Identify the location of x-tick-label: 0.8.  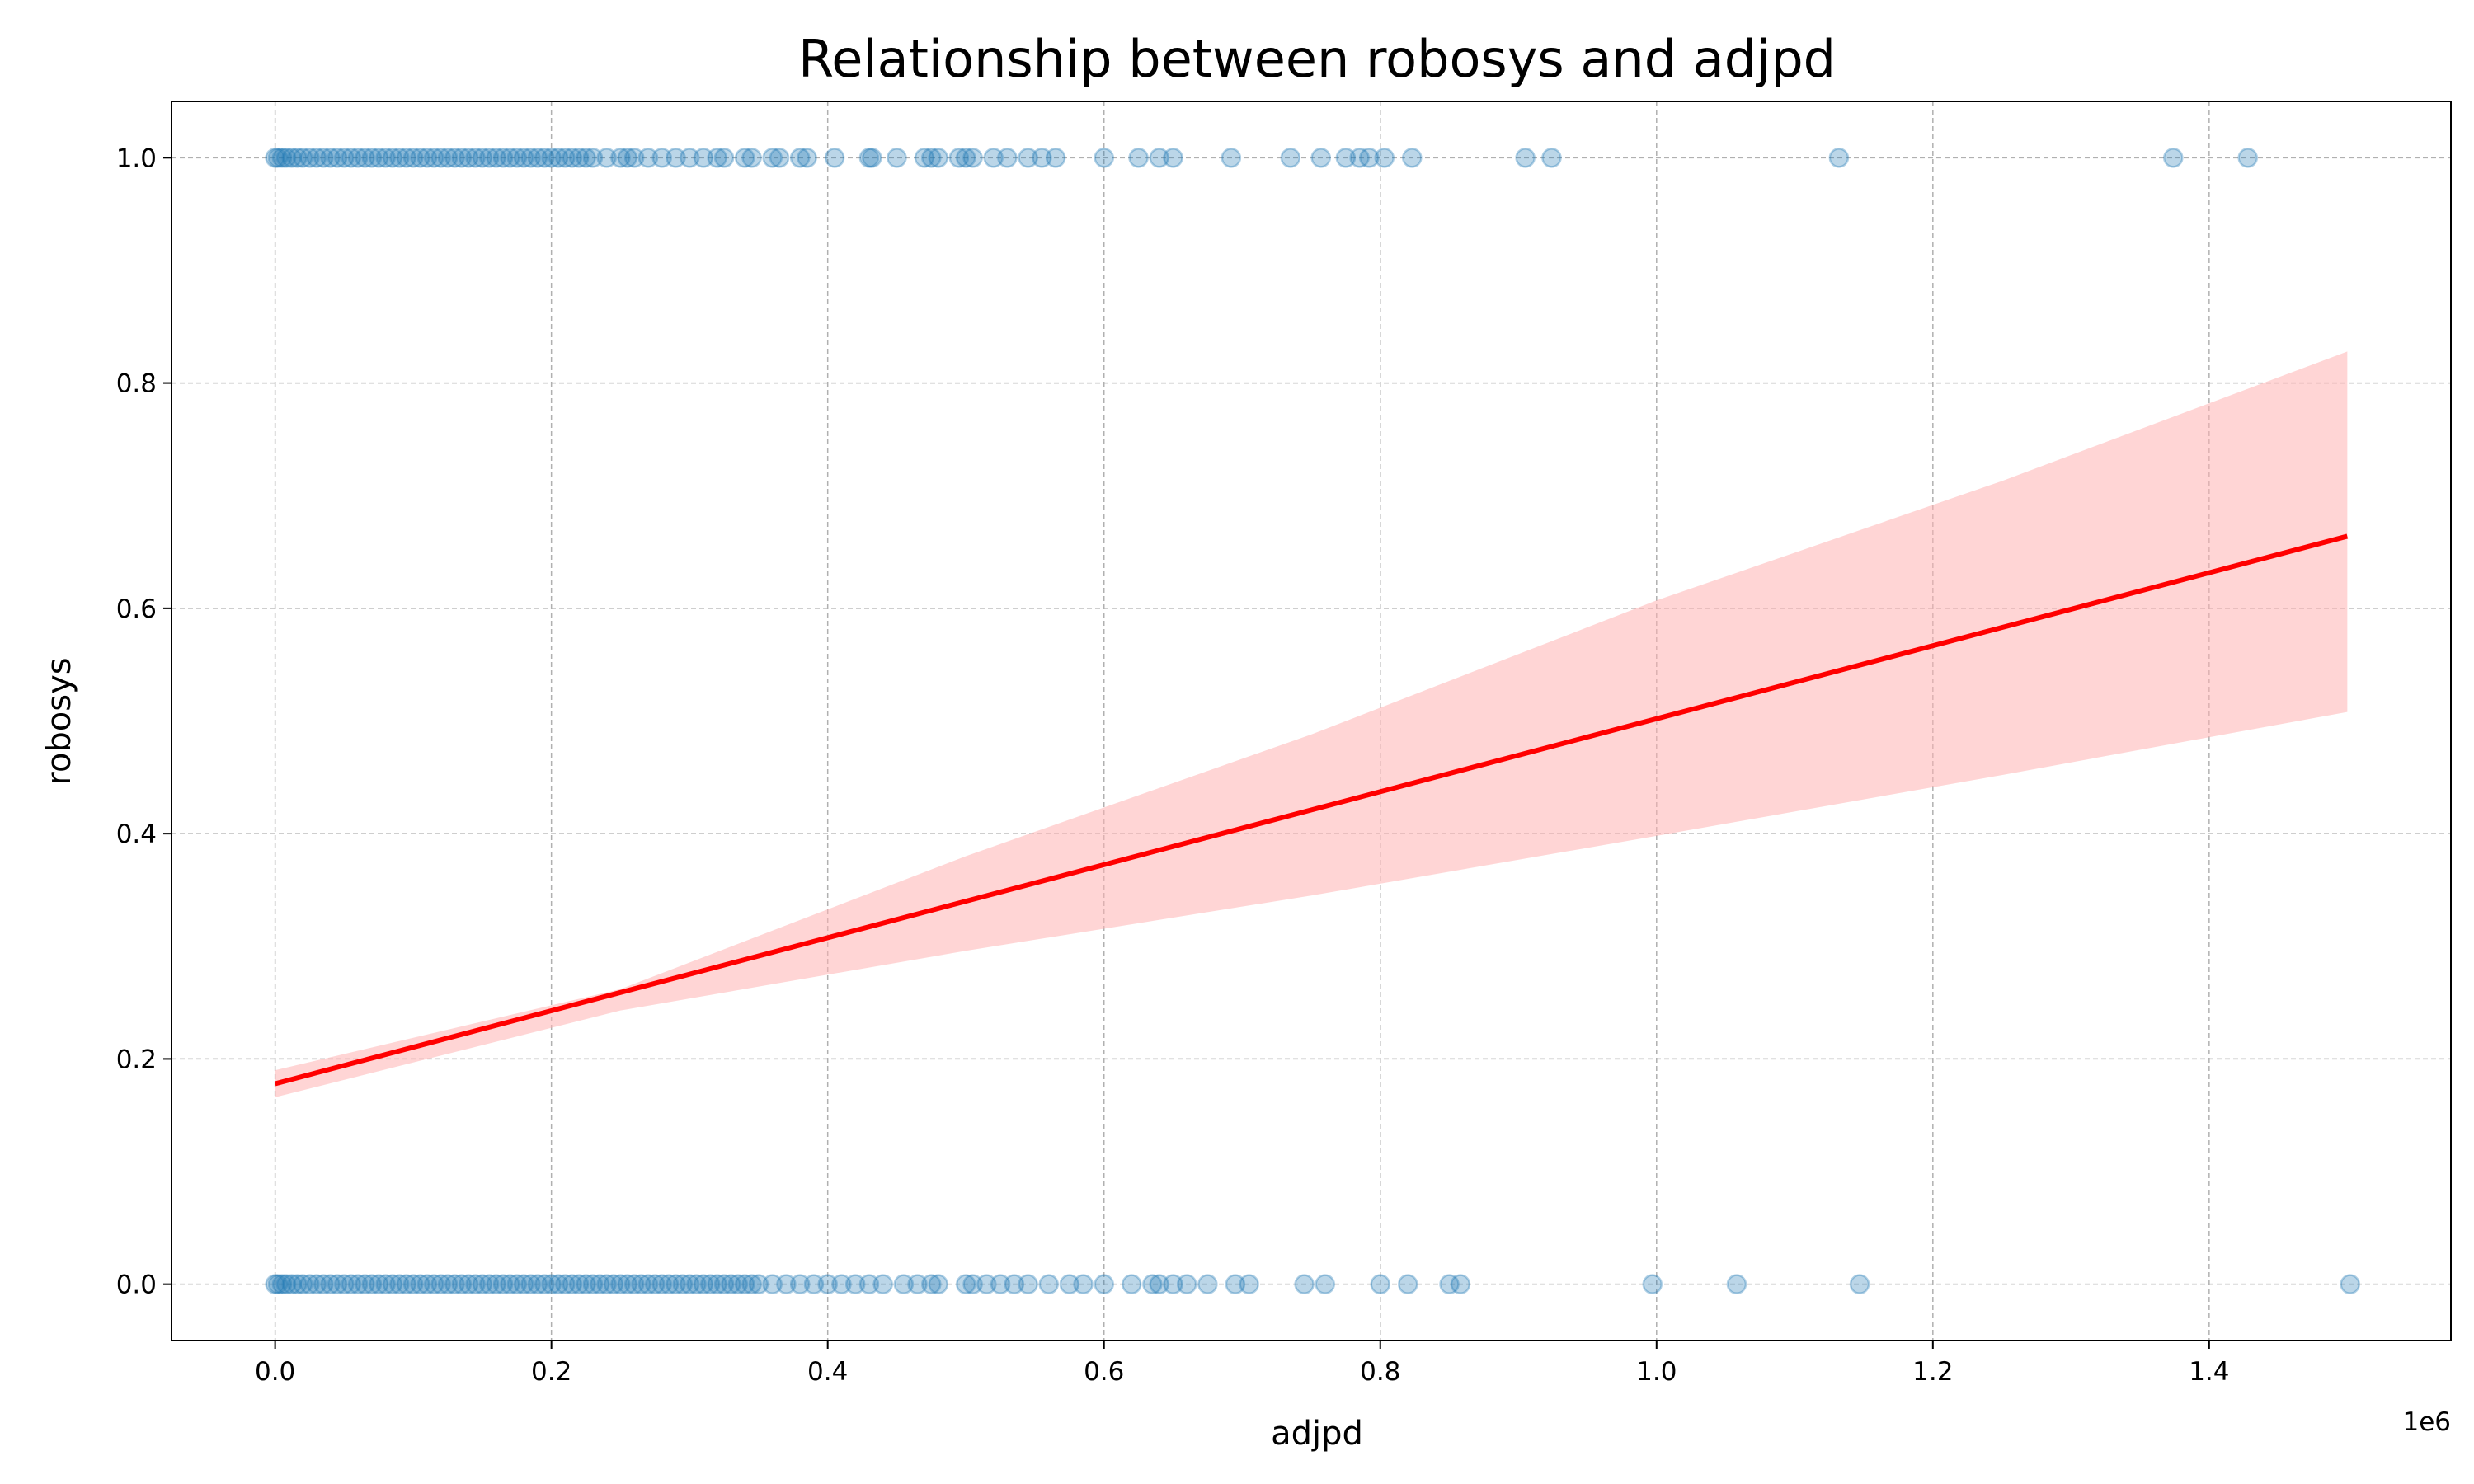
(1380, 1372).